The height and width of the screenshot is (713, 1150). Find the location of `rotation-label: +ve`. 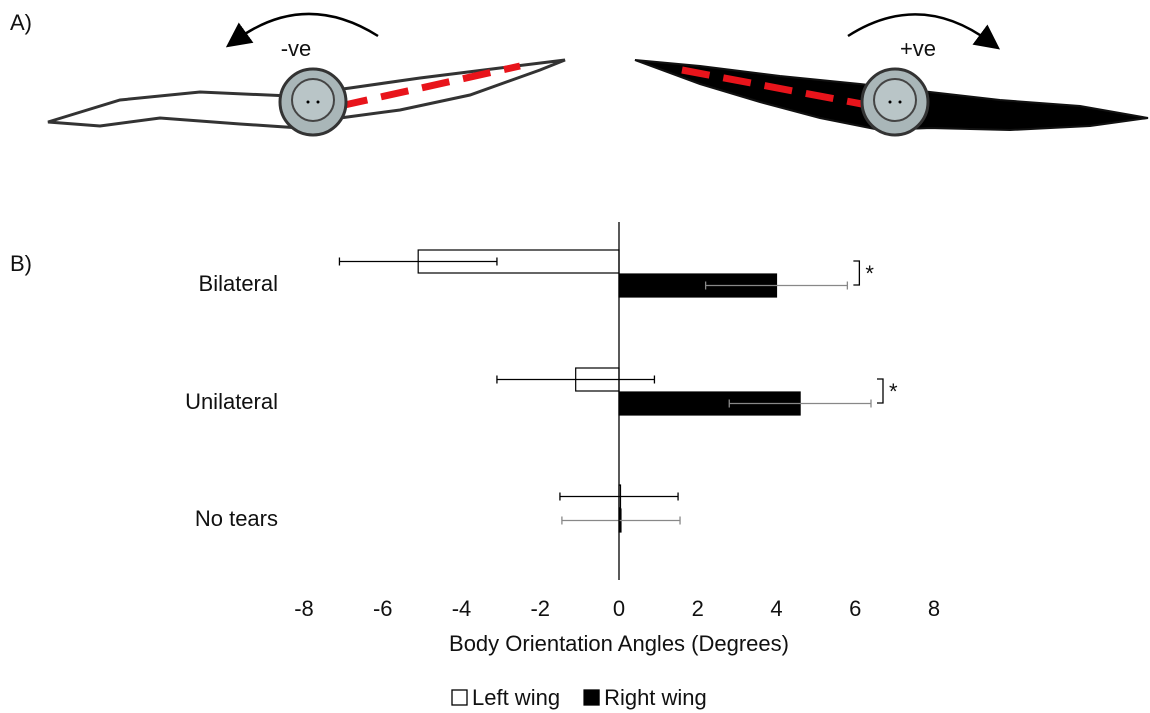

rotation-label: +ve is located at coordinates (918, 48).